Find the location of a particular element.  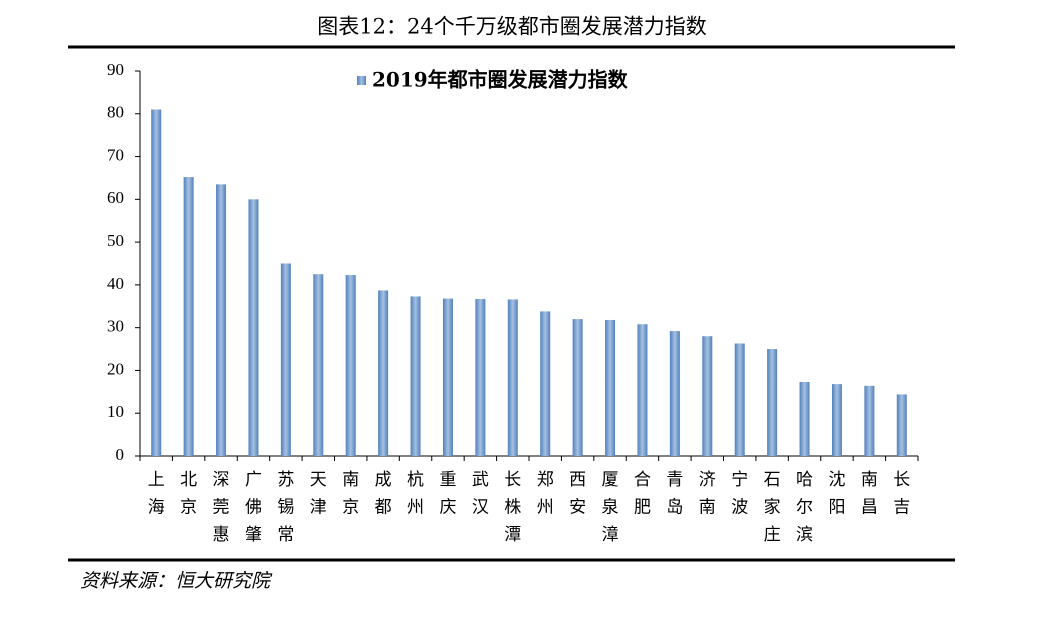

x-tick-label: 西安 is located at coordinates (577, 494).